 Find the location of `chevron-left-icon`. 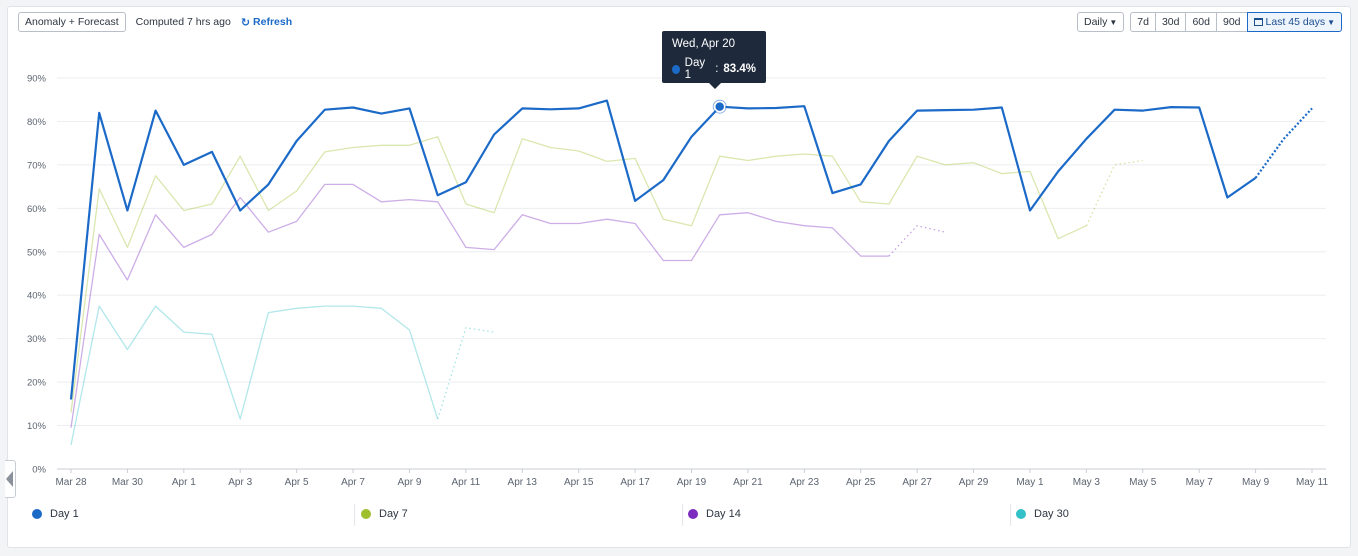

chevron-left-icon is located at coordinates (9, 479).